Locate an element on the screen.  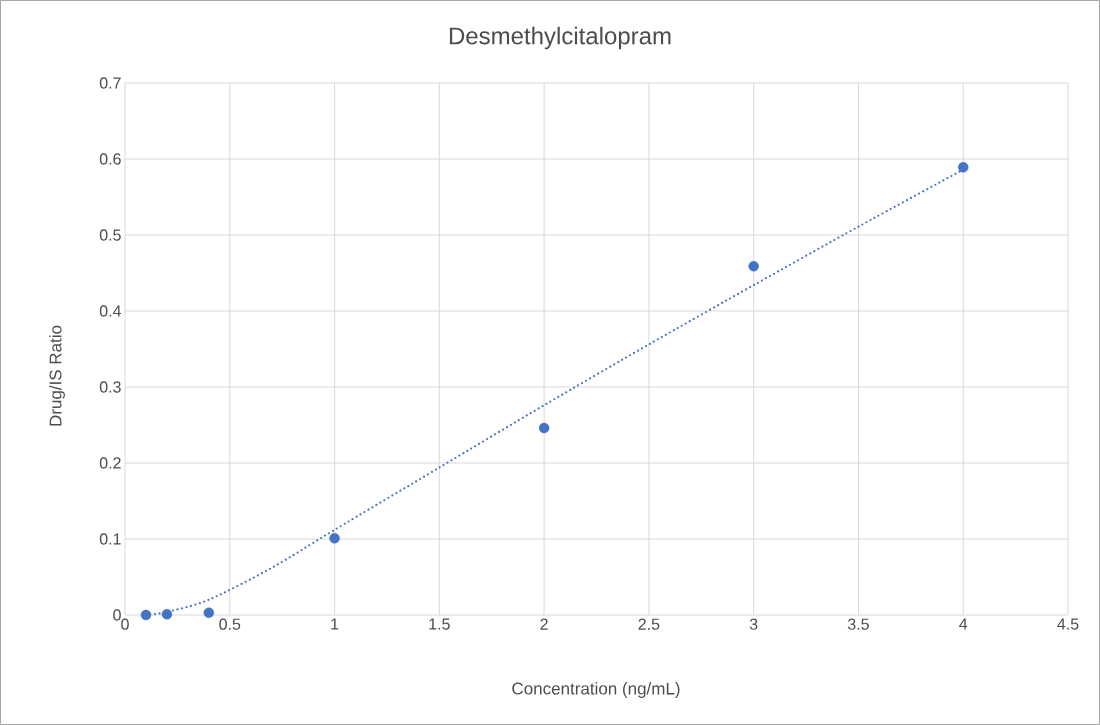
y-tick-label: 0.3 is located at coordinates (110, 387).